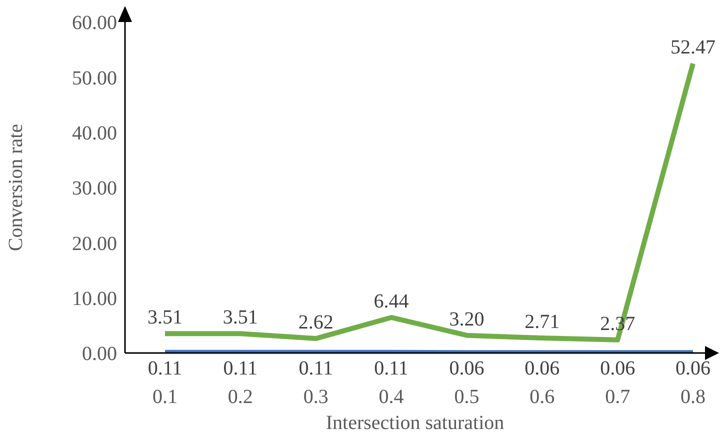 This screenshot has height=436, width=720. Describe the element at coordinates (415, 423) in the screenshot. I see `x-axis-title: Intersection saturation` at that location.